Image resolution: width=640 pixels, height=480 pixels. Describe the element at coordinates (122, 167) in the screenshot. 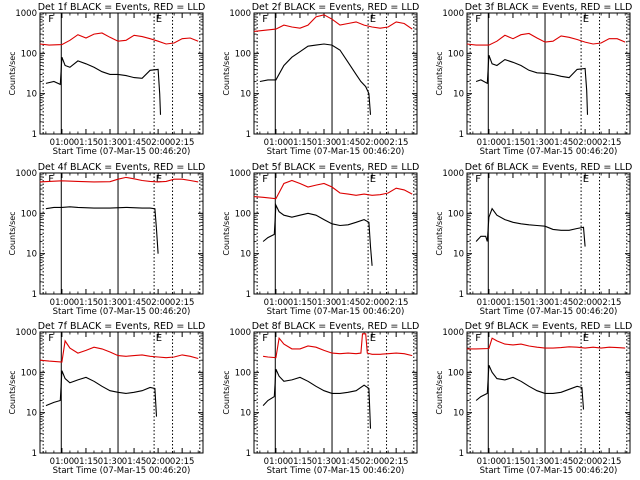

I see `chart-title: Det 4f BLACK = Events, RED = LLD` at that location.